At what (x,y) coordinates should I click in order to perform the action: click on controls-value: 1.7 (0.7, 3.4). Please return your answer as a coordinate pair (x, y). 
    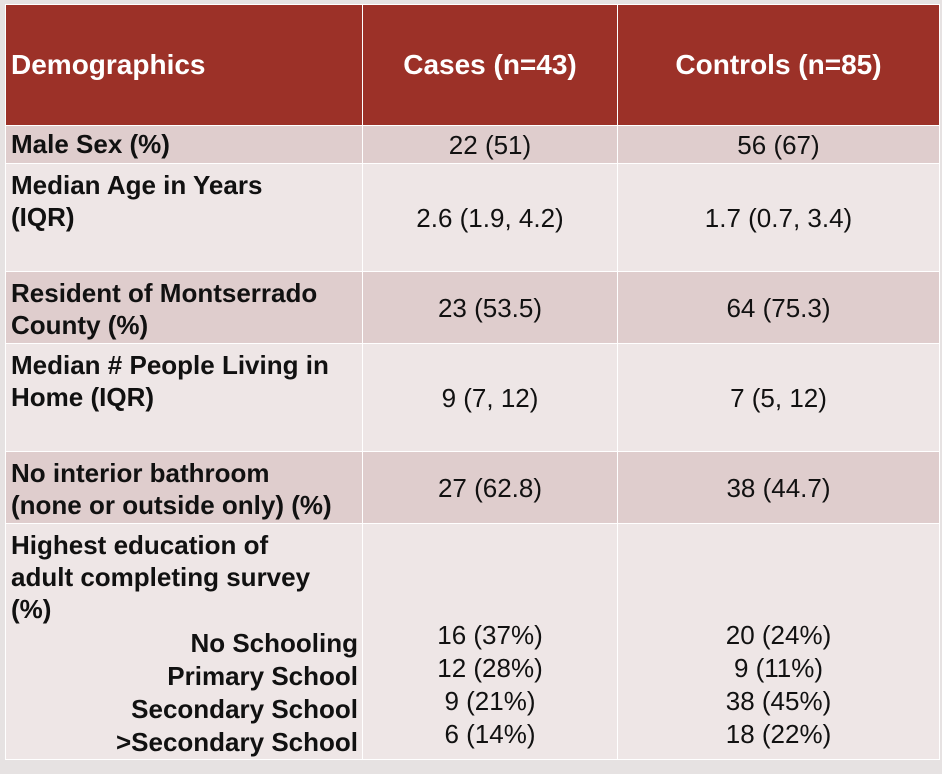
    Looking at the image, I should click on (778, 217).